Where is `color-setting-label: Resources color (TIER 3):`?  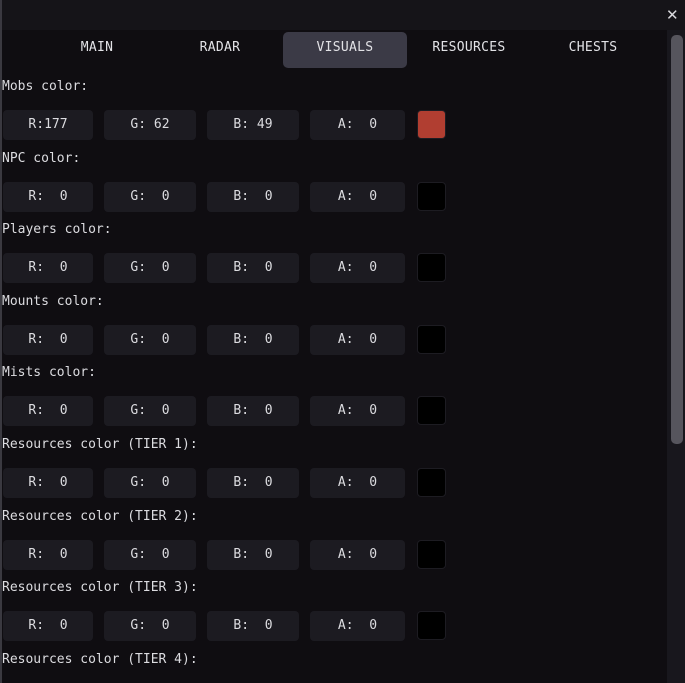 color-setting-label: Resources color (TIER 3): is located at coordinates (100, 588).